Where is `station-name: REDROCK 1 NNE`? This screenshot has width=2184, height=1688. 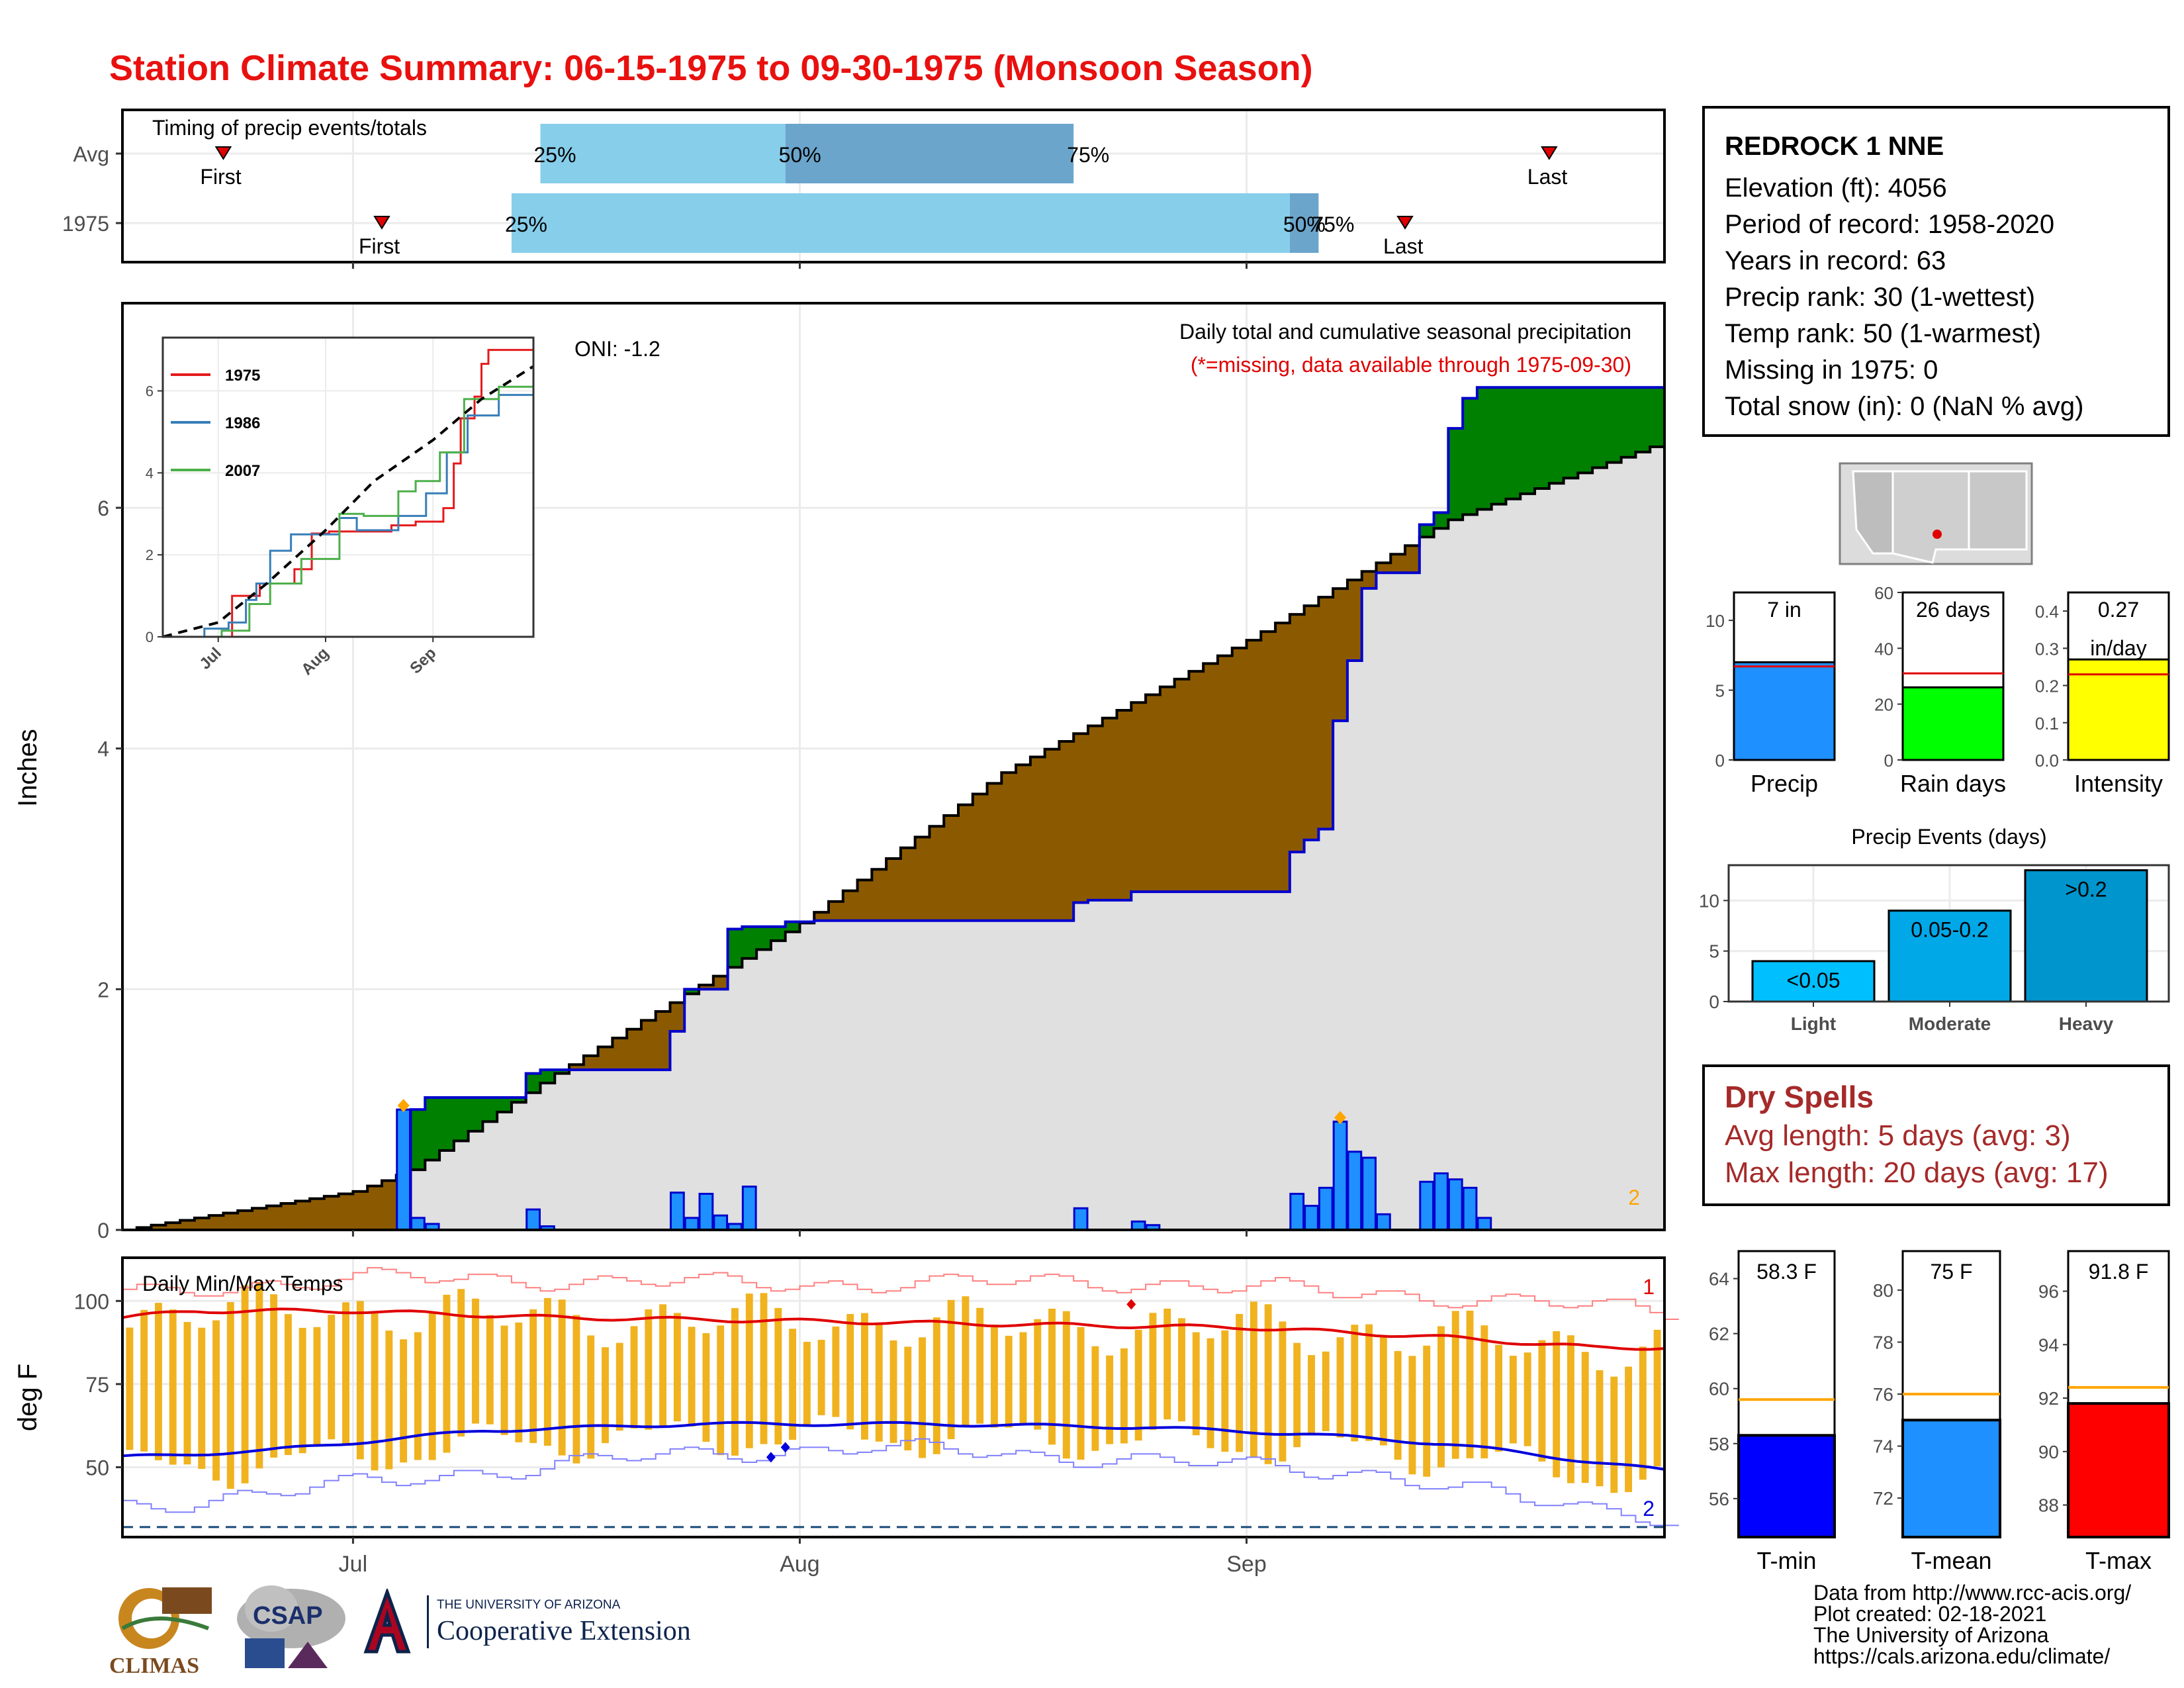
station-name: REDROCK 1 NNE is located at coordinates (1834, 146).